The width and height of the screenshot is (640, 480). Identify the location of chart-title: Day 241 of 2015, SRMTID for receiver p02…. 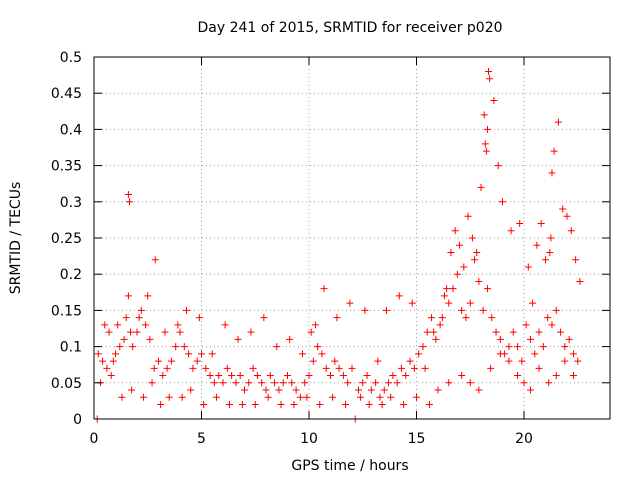
(349, 28).